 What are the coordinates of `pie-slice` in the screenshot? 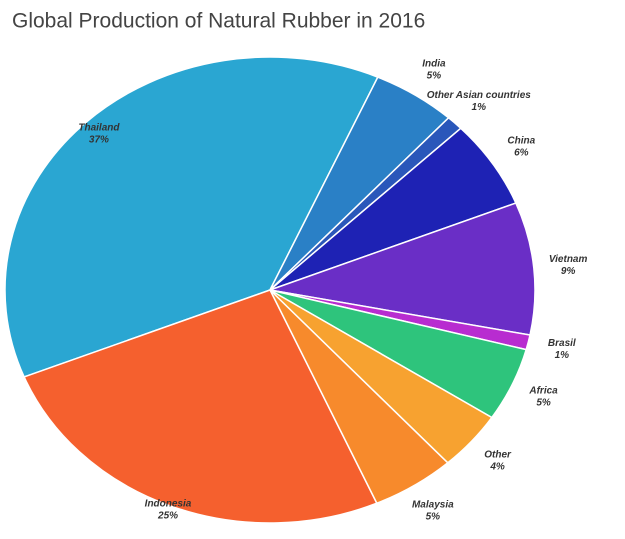 It's located at (401, 269).